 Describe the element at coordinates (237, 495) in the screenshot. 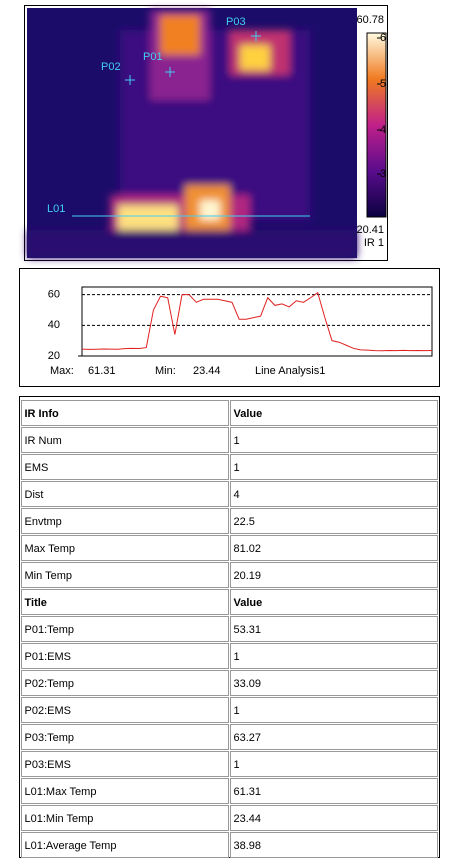

I see `cell-text: 4` at that location.